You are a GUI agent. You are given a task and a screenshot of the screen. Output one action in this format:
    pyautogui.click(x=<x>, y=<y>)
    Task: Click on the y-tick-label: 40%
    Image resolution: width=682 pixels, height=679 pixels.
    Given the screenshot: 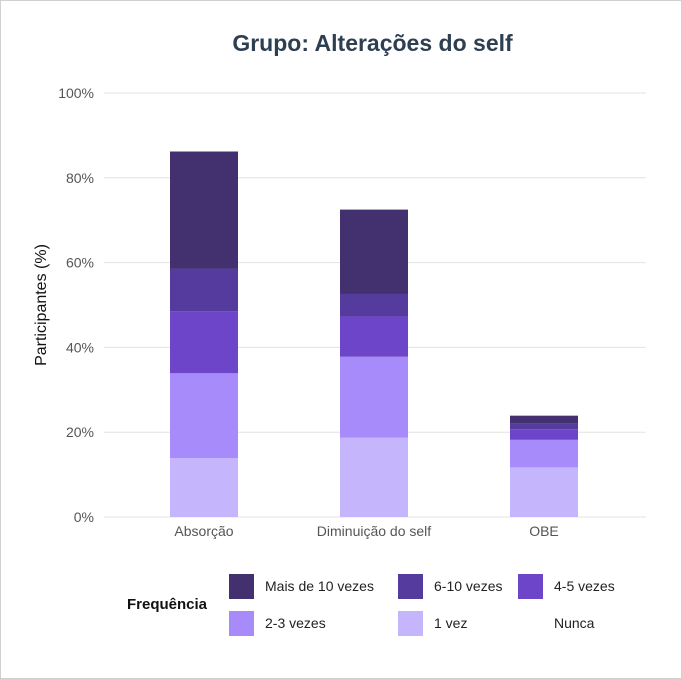 What is the action you would take?
    pyautogui.click(x=80, y=347)
    